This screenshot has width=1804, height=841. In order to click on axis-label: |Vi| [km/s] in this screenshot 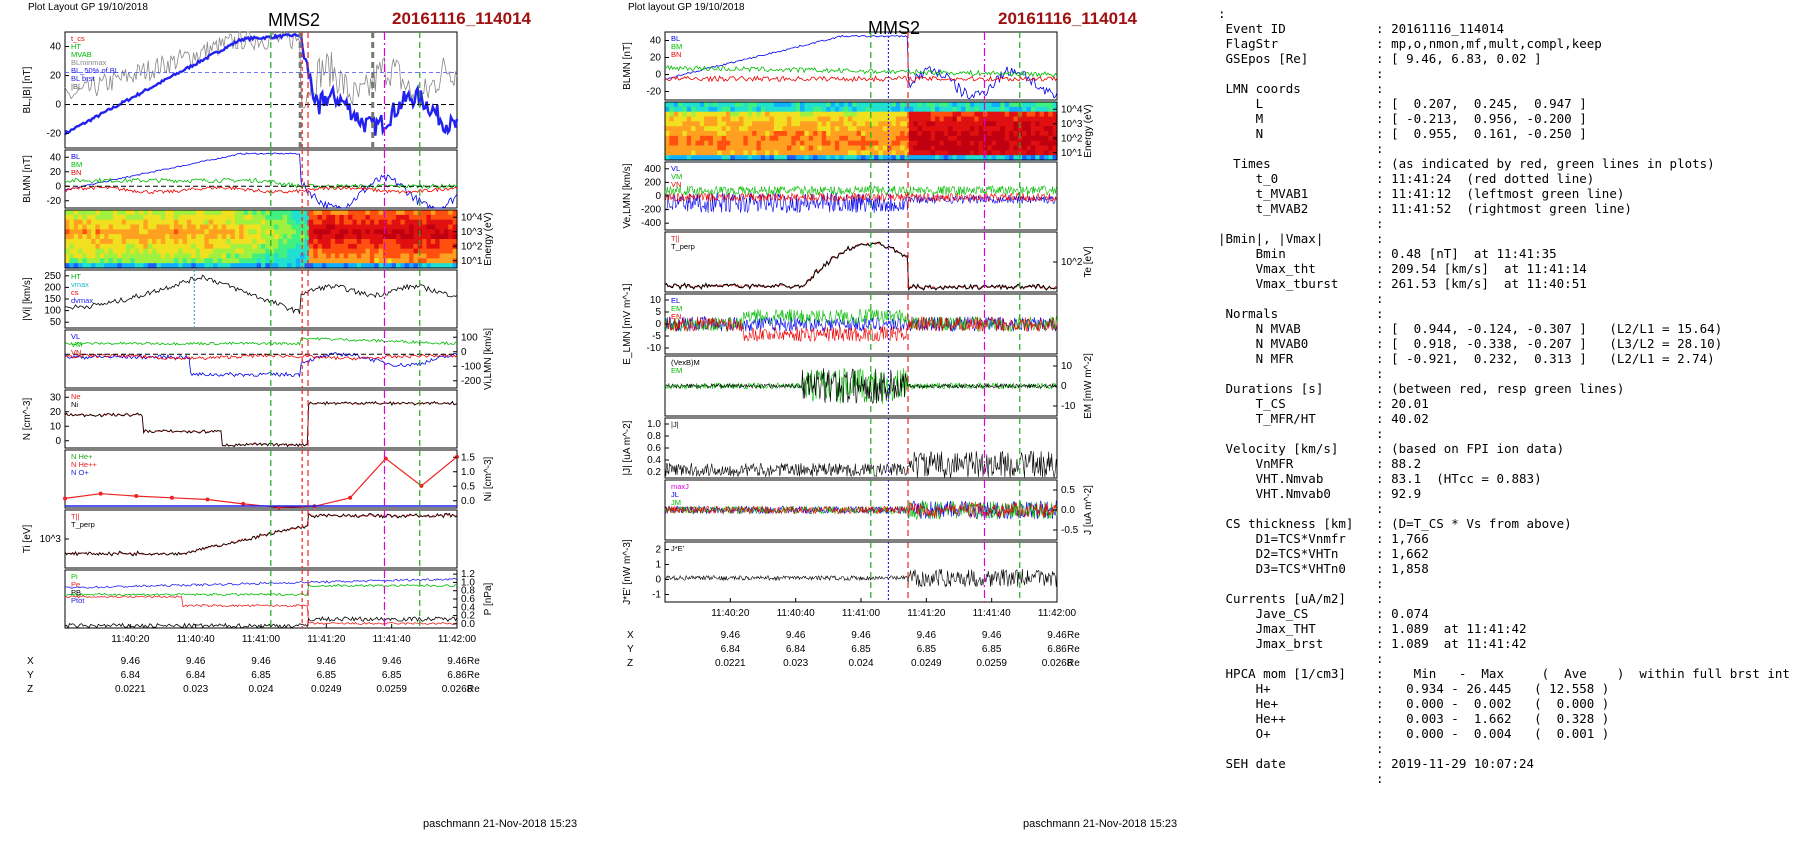, I will do `click(27, 299)`.